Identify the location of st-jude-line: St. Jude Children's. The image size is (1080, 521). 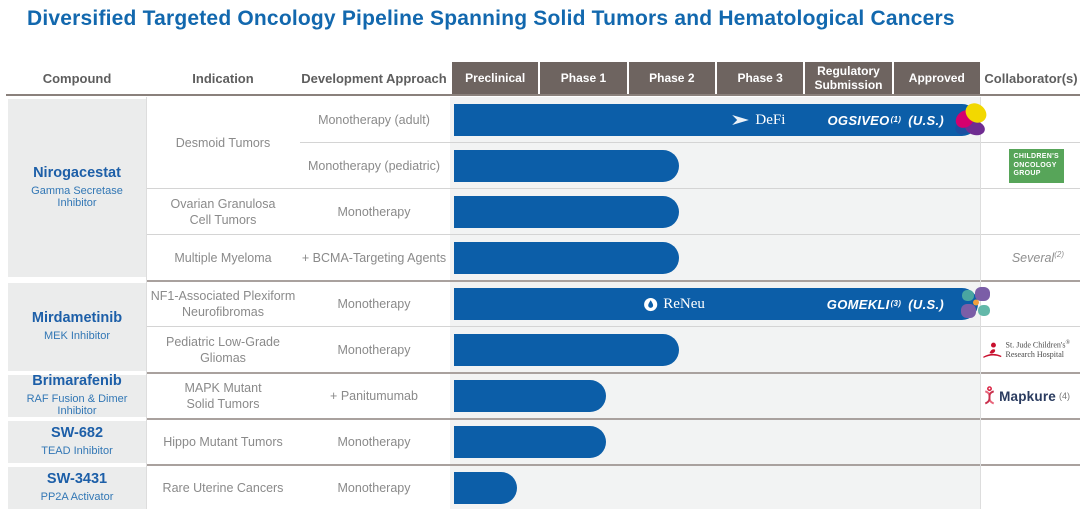
(1035, 345).